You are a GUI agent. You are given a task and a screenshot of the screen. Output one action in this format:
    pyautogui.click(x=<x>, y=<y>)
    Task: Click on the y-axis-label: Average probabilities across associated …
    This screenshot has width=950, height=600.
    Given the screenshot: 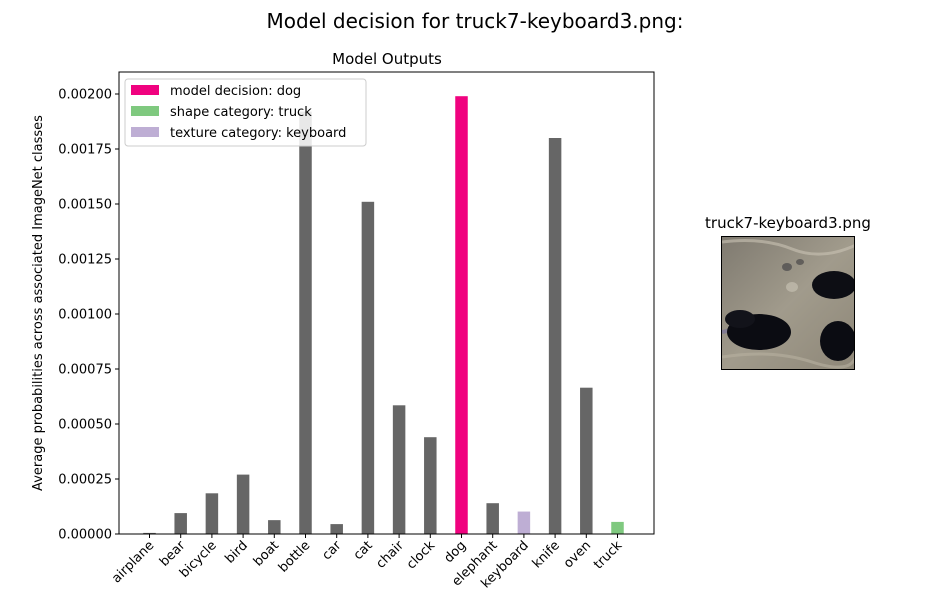 What is the action you would take?
    pyautogui.click(x=38, y=303)
    